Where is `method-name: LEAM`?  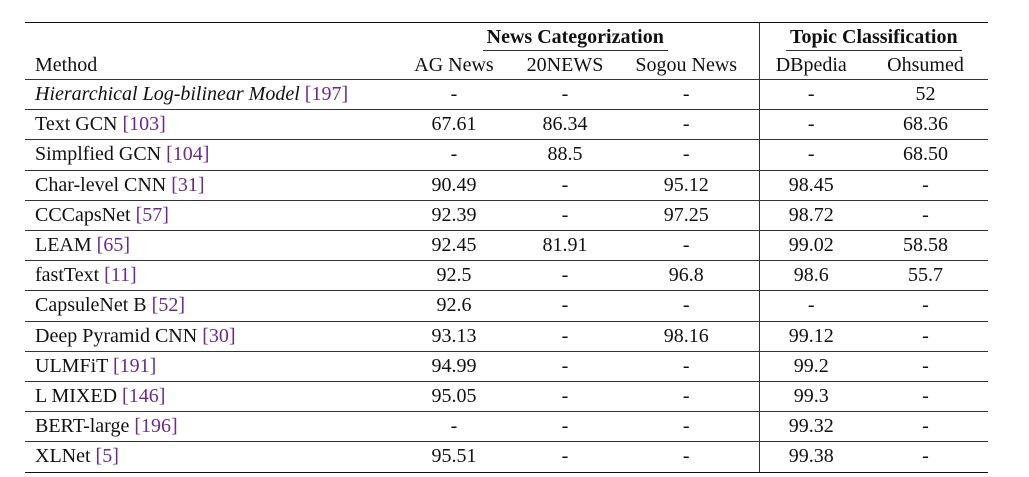
method-name: LEAM is located at coordinates (63, 245).